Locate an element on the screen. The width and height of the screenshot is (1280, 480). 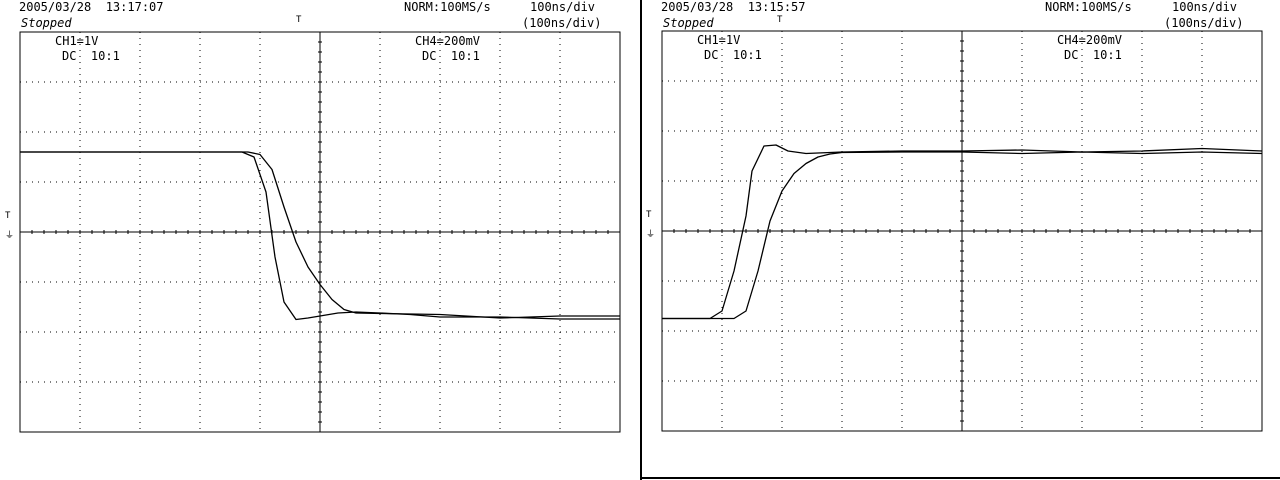
panel-bottom-border is located at coordinates (960, 478).